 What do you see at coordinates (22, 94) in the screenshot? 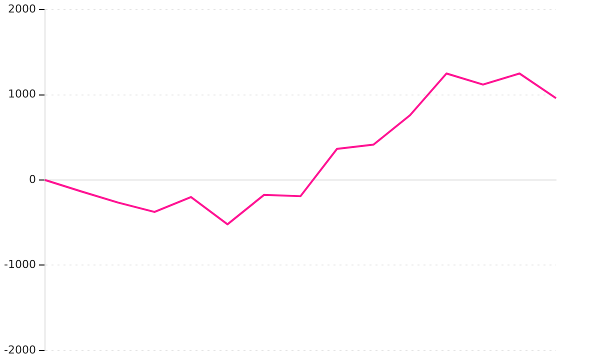
I see `y-tick-label: 1000` at bounding box center [22, 94].